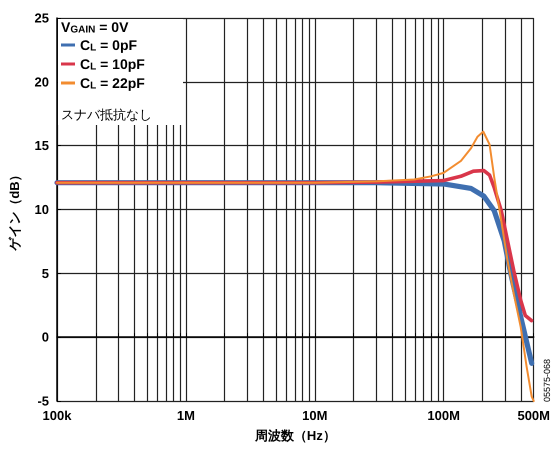 This screenshot has height=450, width=553. I want to click on legend-label: CL = 22pF, so click(113, 83).